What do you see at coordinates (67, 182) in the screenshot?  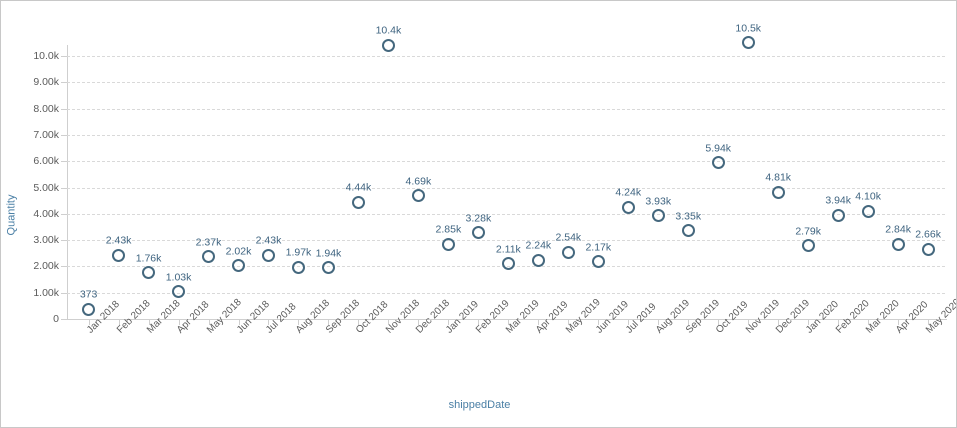 I see `y-axis-line` at bounding box center [67, 182].